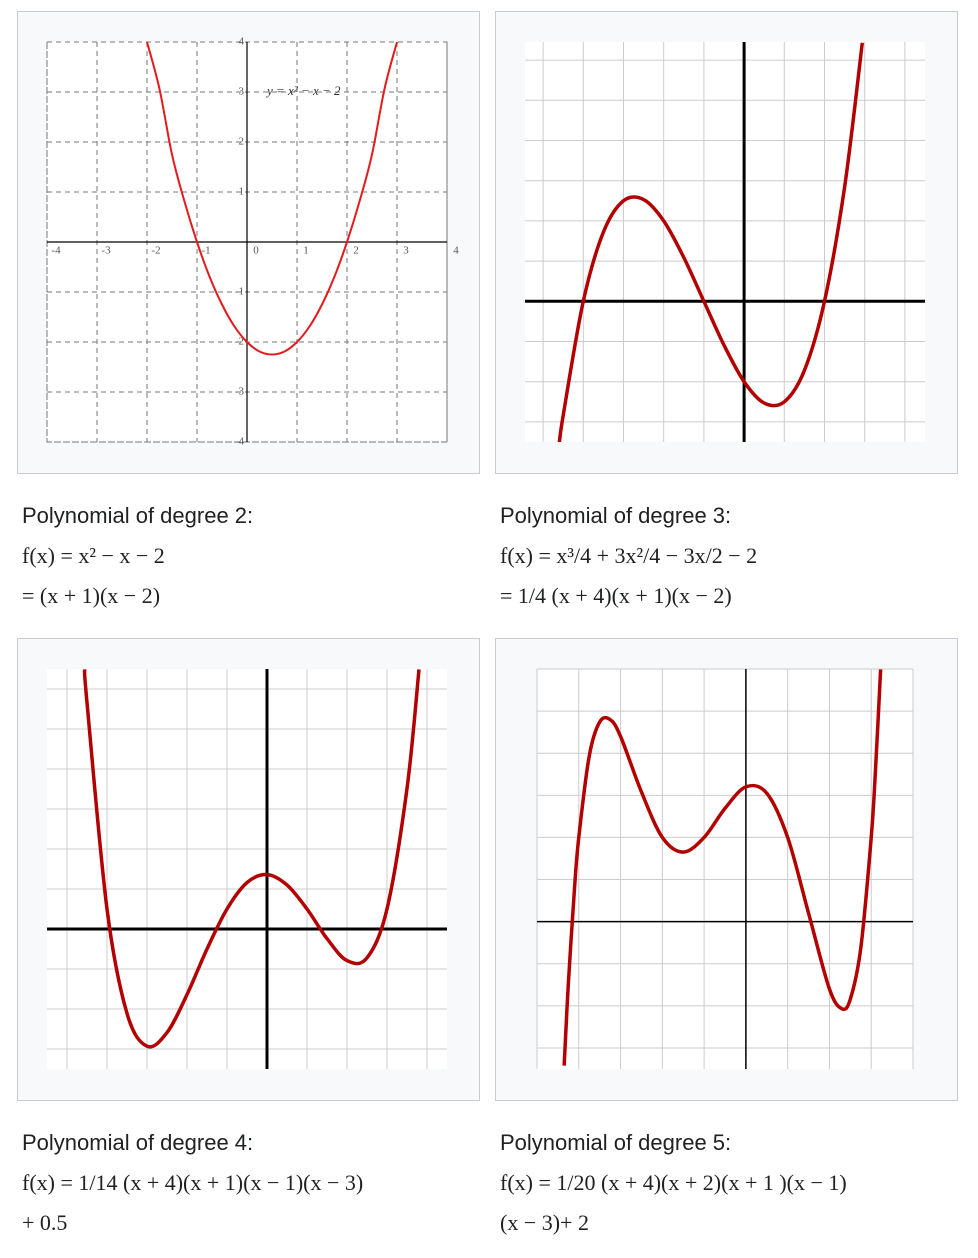 The width and height of the screenshot is (978, 1258). What do you see at coordinates (106, 251) in the screenshot?
I see `x-tick-label: -3` at bounding box center [106, 251].